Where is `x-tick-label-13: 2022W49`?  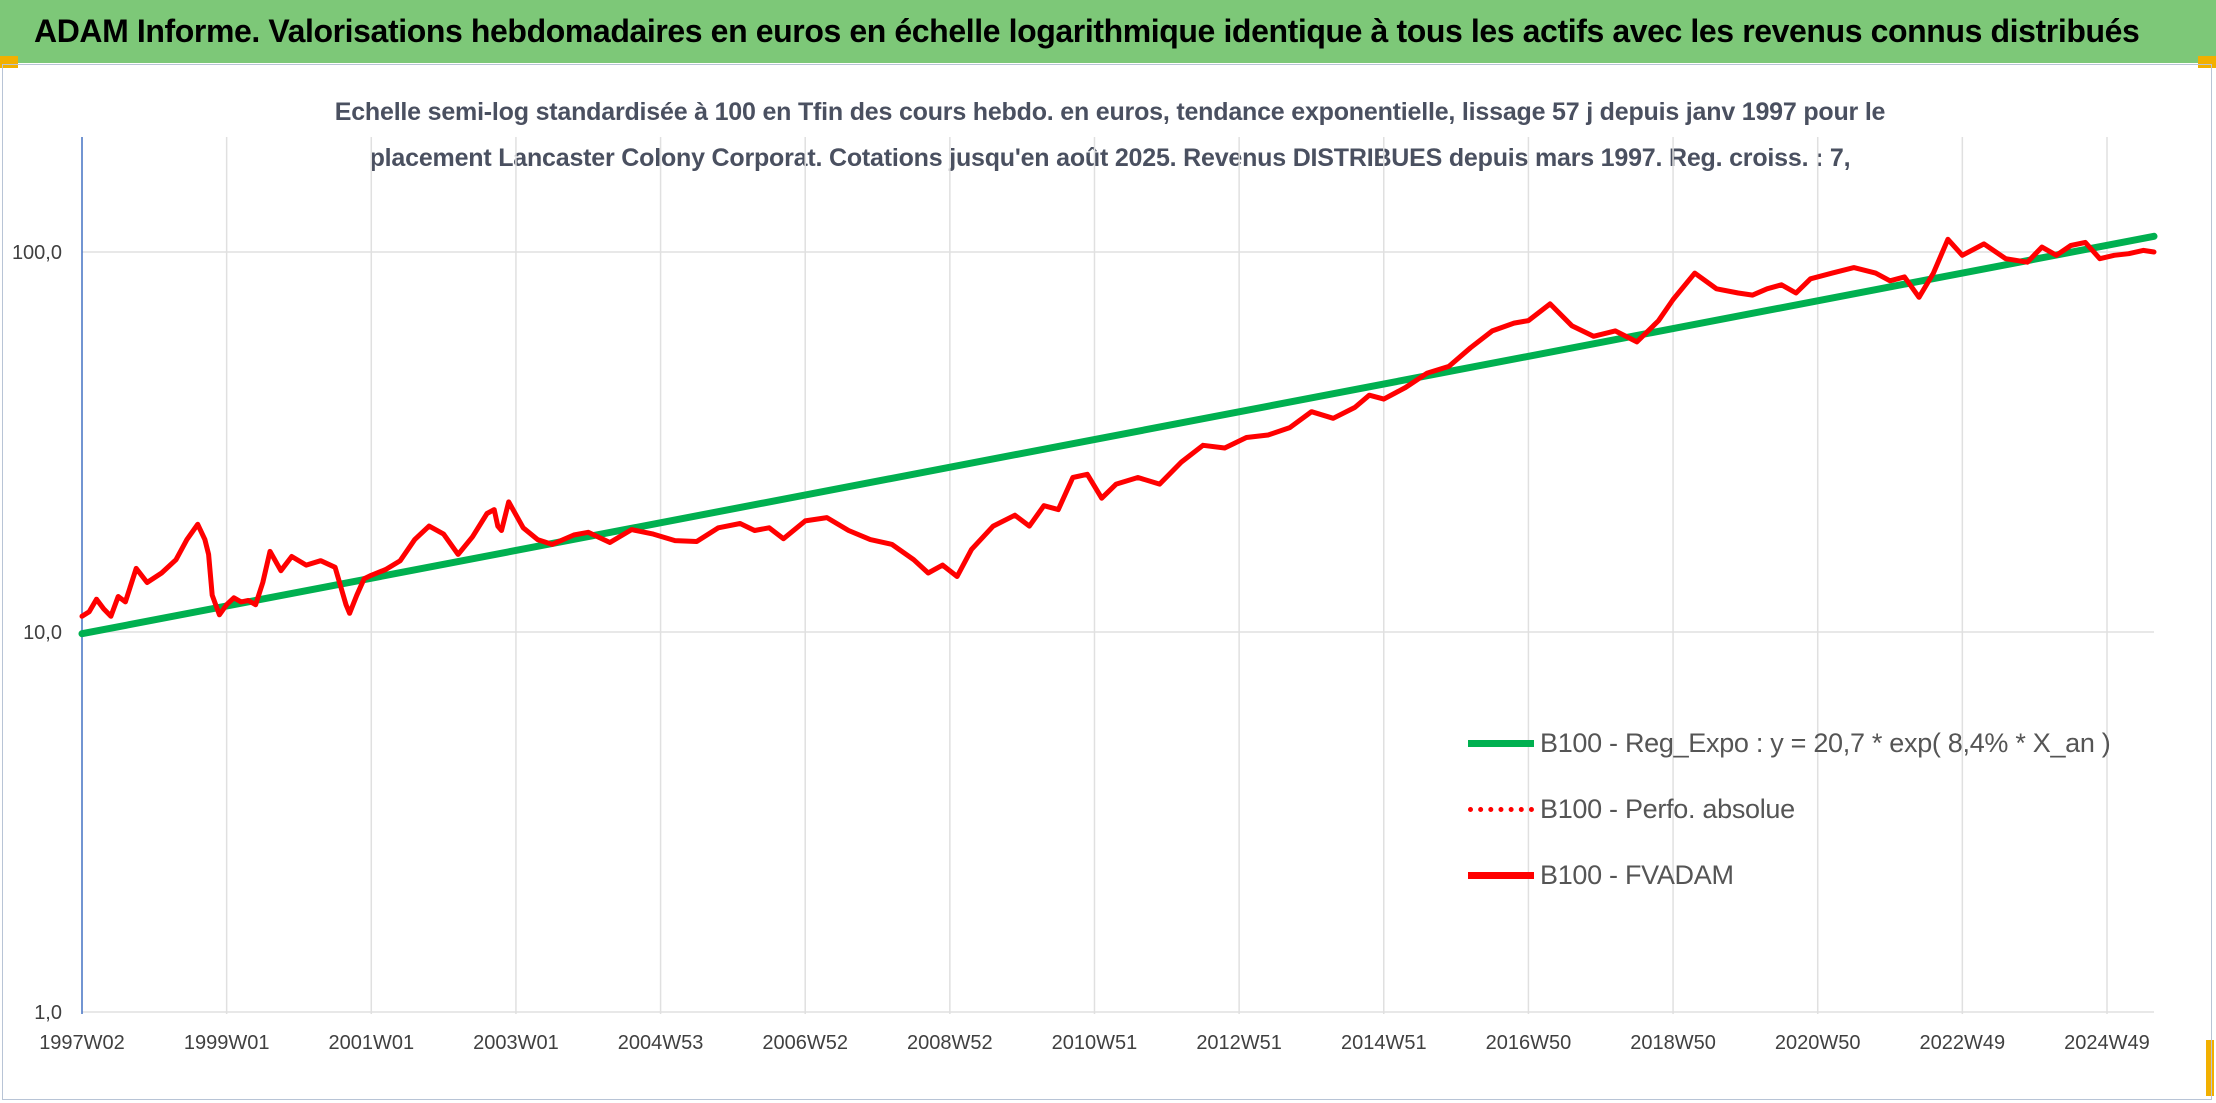 x-tick-label-13: 2022W49 is located at coordinates (1963, 1043).